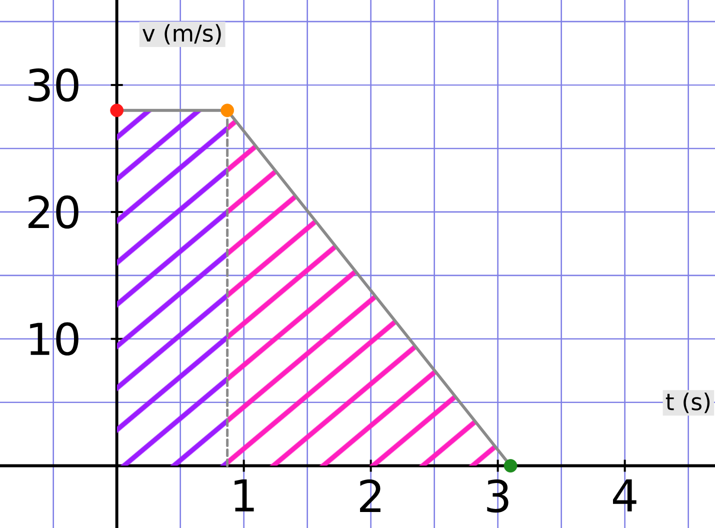  I want to click on x-axis-title: t (s), so click(688, 403).